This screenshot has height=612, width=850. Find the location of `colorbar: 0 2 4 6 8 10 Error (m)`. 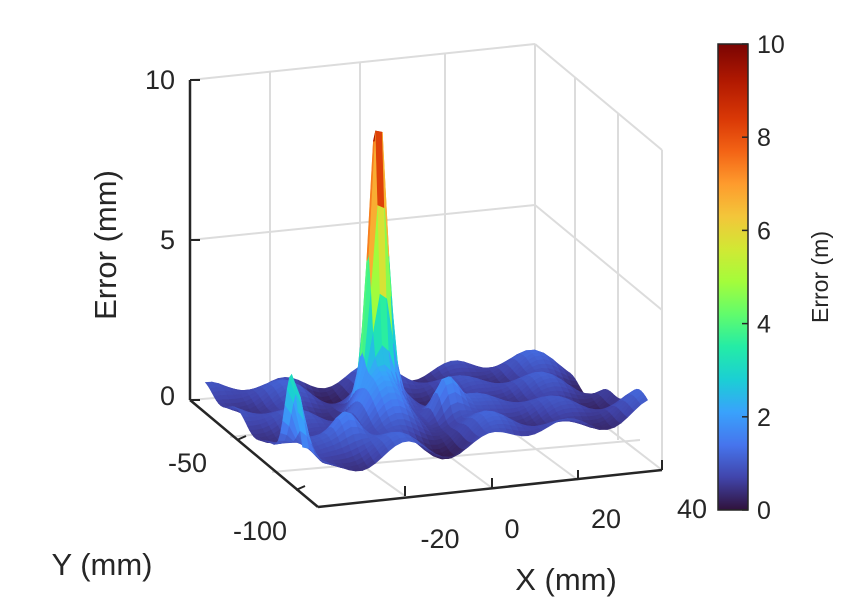

colorbar: 0 2 4 6 8 10 Error (m) is located at coordinates (775, 278).